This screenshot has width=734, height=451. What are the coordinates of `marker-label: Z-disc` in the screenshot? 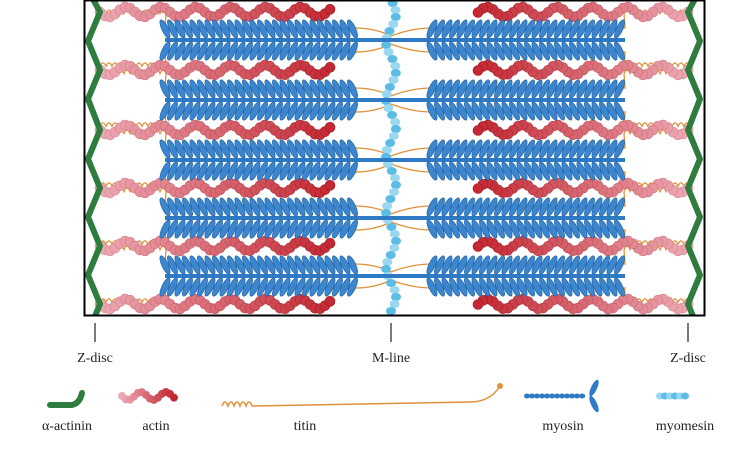 It's located at (95, 358).